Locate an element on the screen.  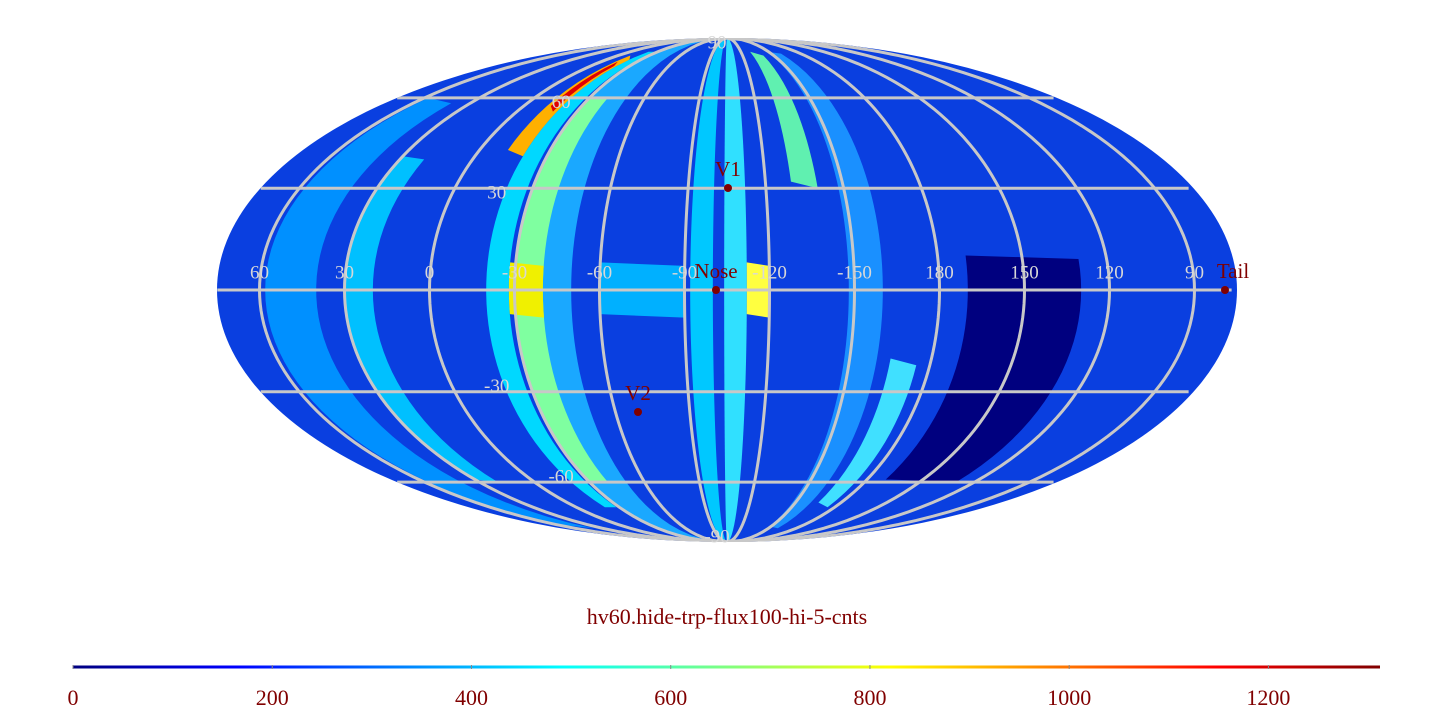
colorbar-tick-label: 600 is located at coordinates (670, 697).